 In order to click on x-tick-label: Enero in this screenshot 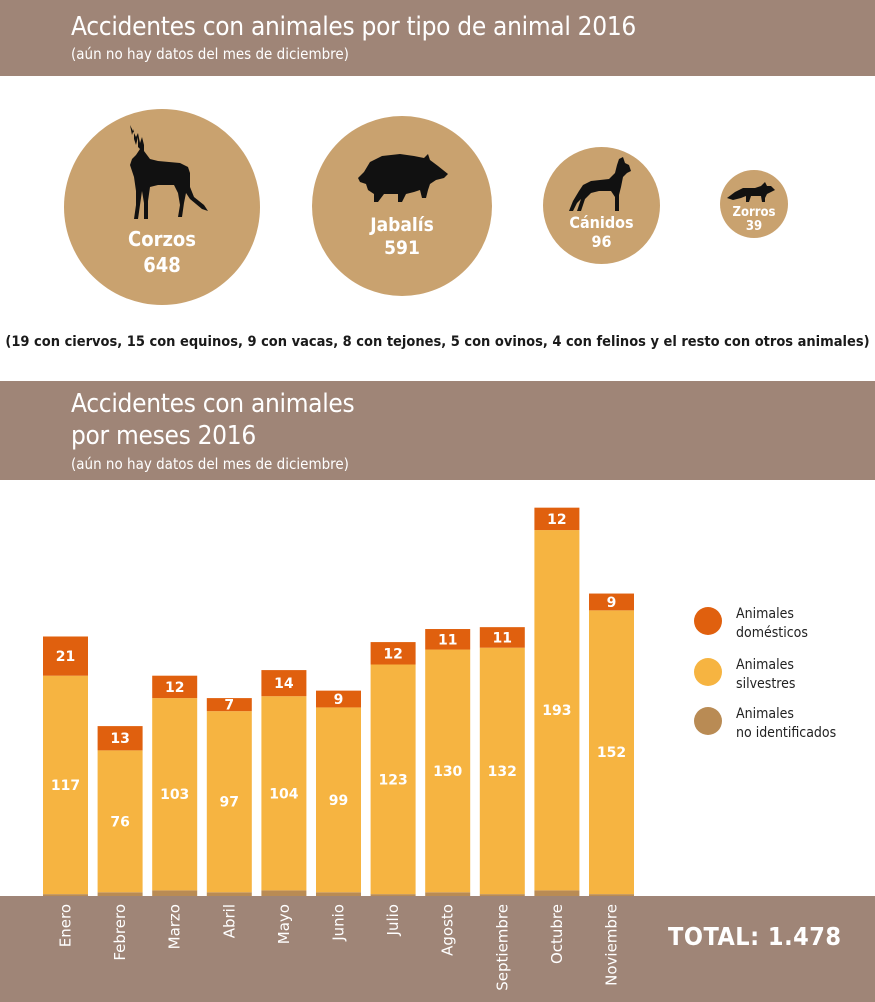, I will do `click(66, 925)`.